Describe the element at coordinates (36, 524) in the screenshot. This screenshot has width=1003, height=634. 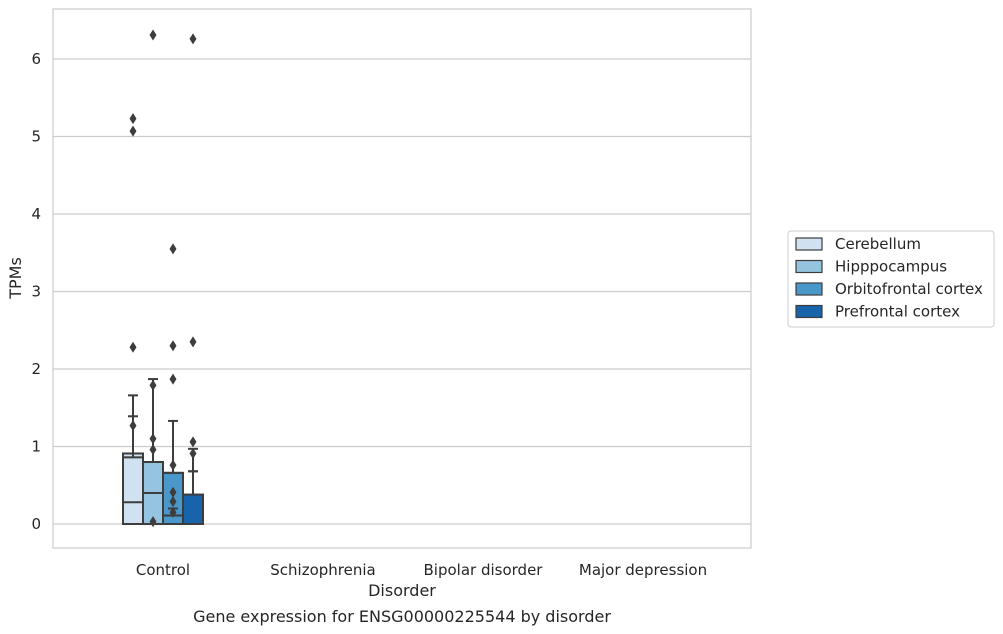
I see `y-tick-label-0: 0` at that location.